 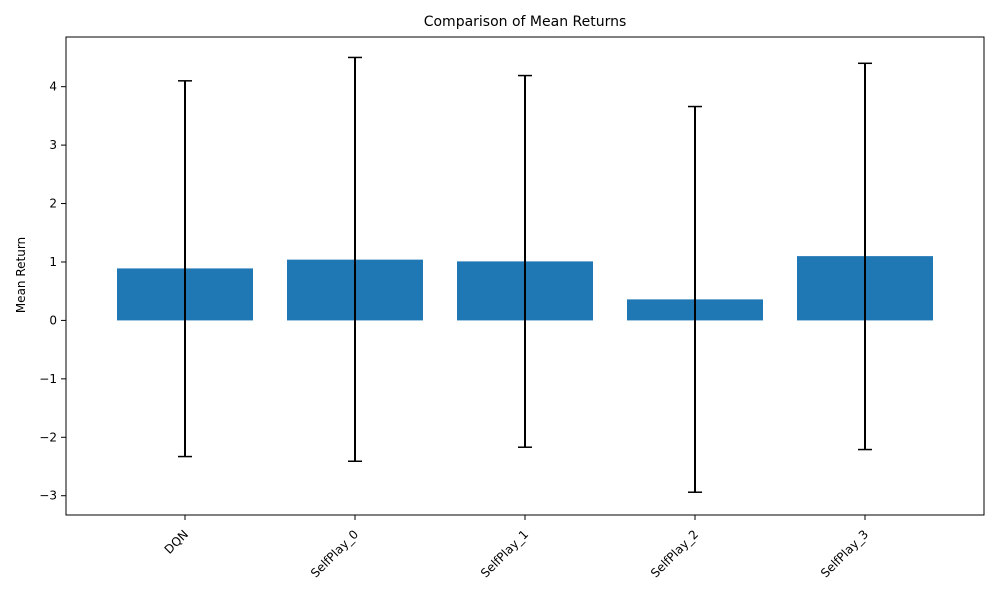 I want to click on y-tick-label: 0, so click(x=53, y=320).